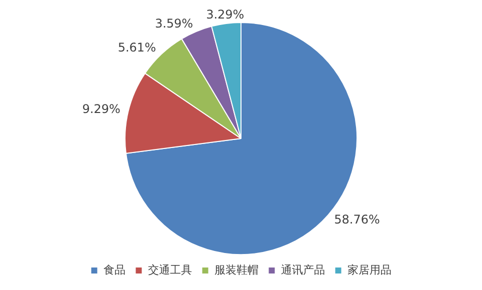 Image resolution: width=482 pixels, height=290 pixels. I want to click on data-label: 3.59%, so click(174, 23).